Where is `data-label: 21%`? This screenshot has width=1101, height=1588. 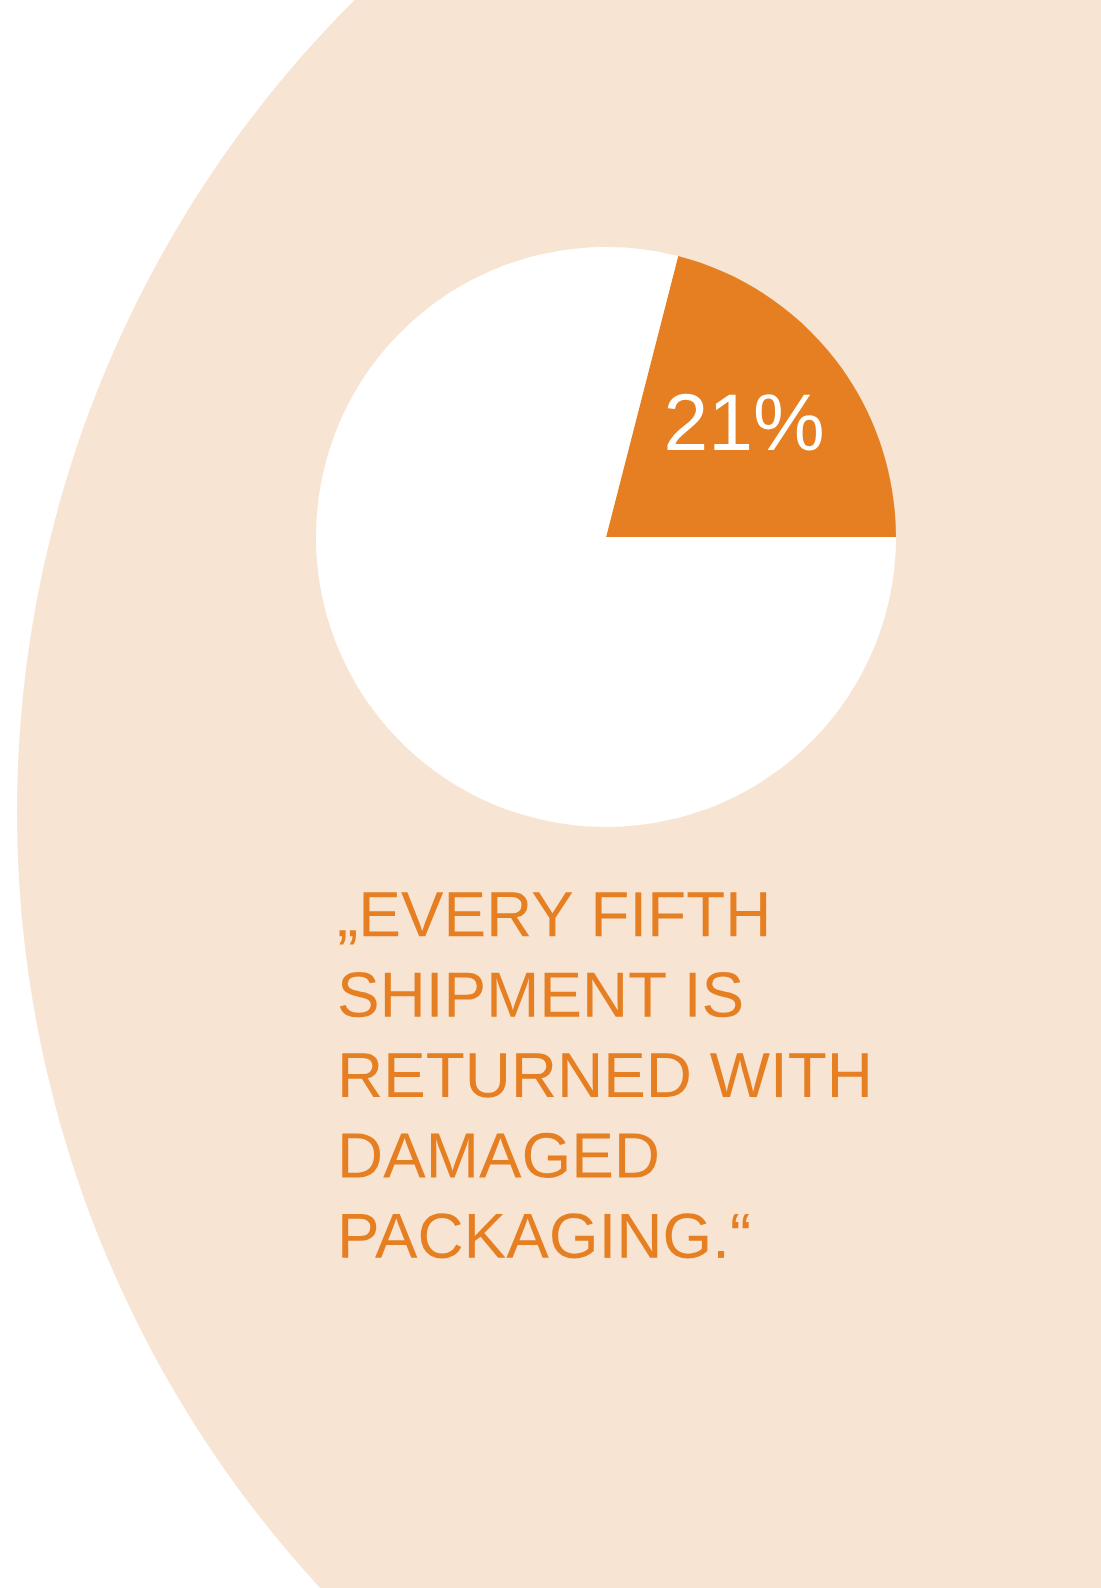
data-label: 21% is located at coordinates (744, 422).